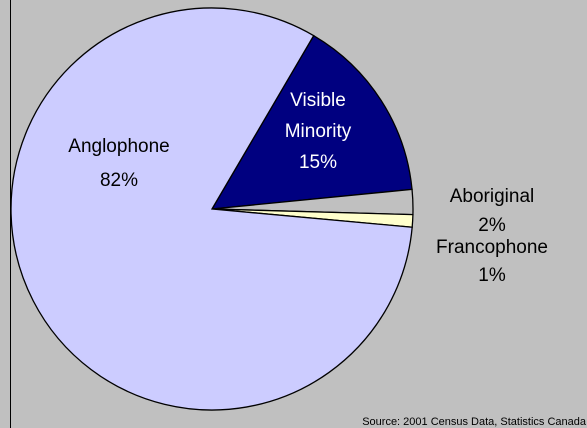 The width and height of the screenshot is (587, 428). Describe the element at coordinates (119, 180) in the screenshot. I see `label-anglophone-value: 82%` at that location.